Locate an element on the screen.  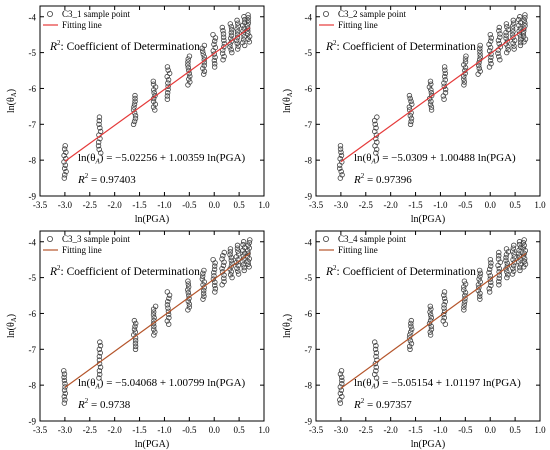
y-tick-label: -9 is located at coordinates (33, 197).